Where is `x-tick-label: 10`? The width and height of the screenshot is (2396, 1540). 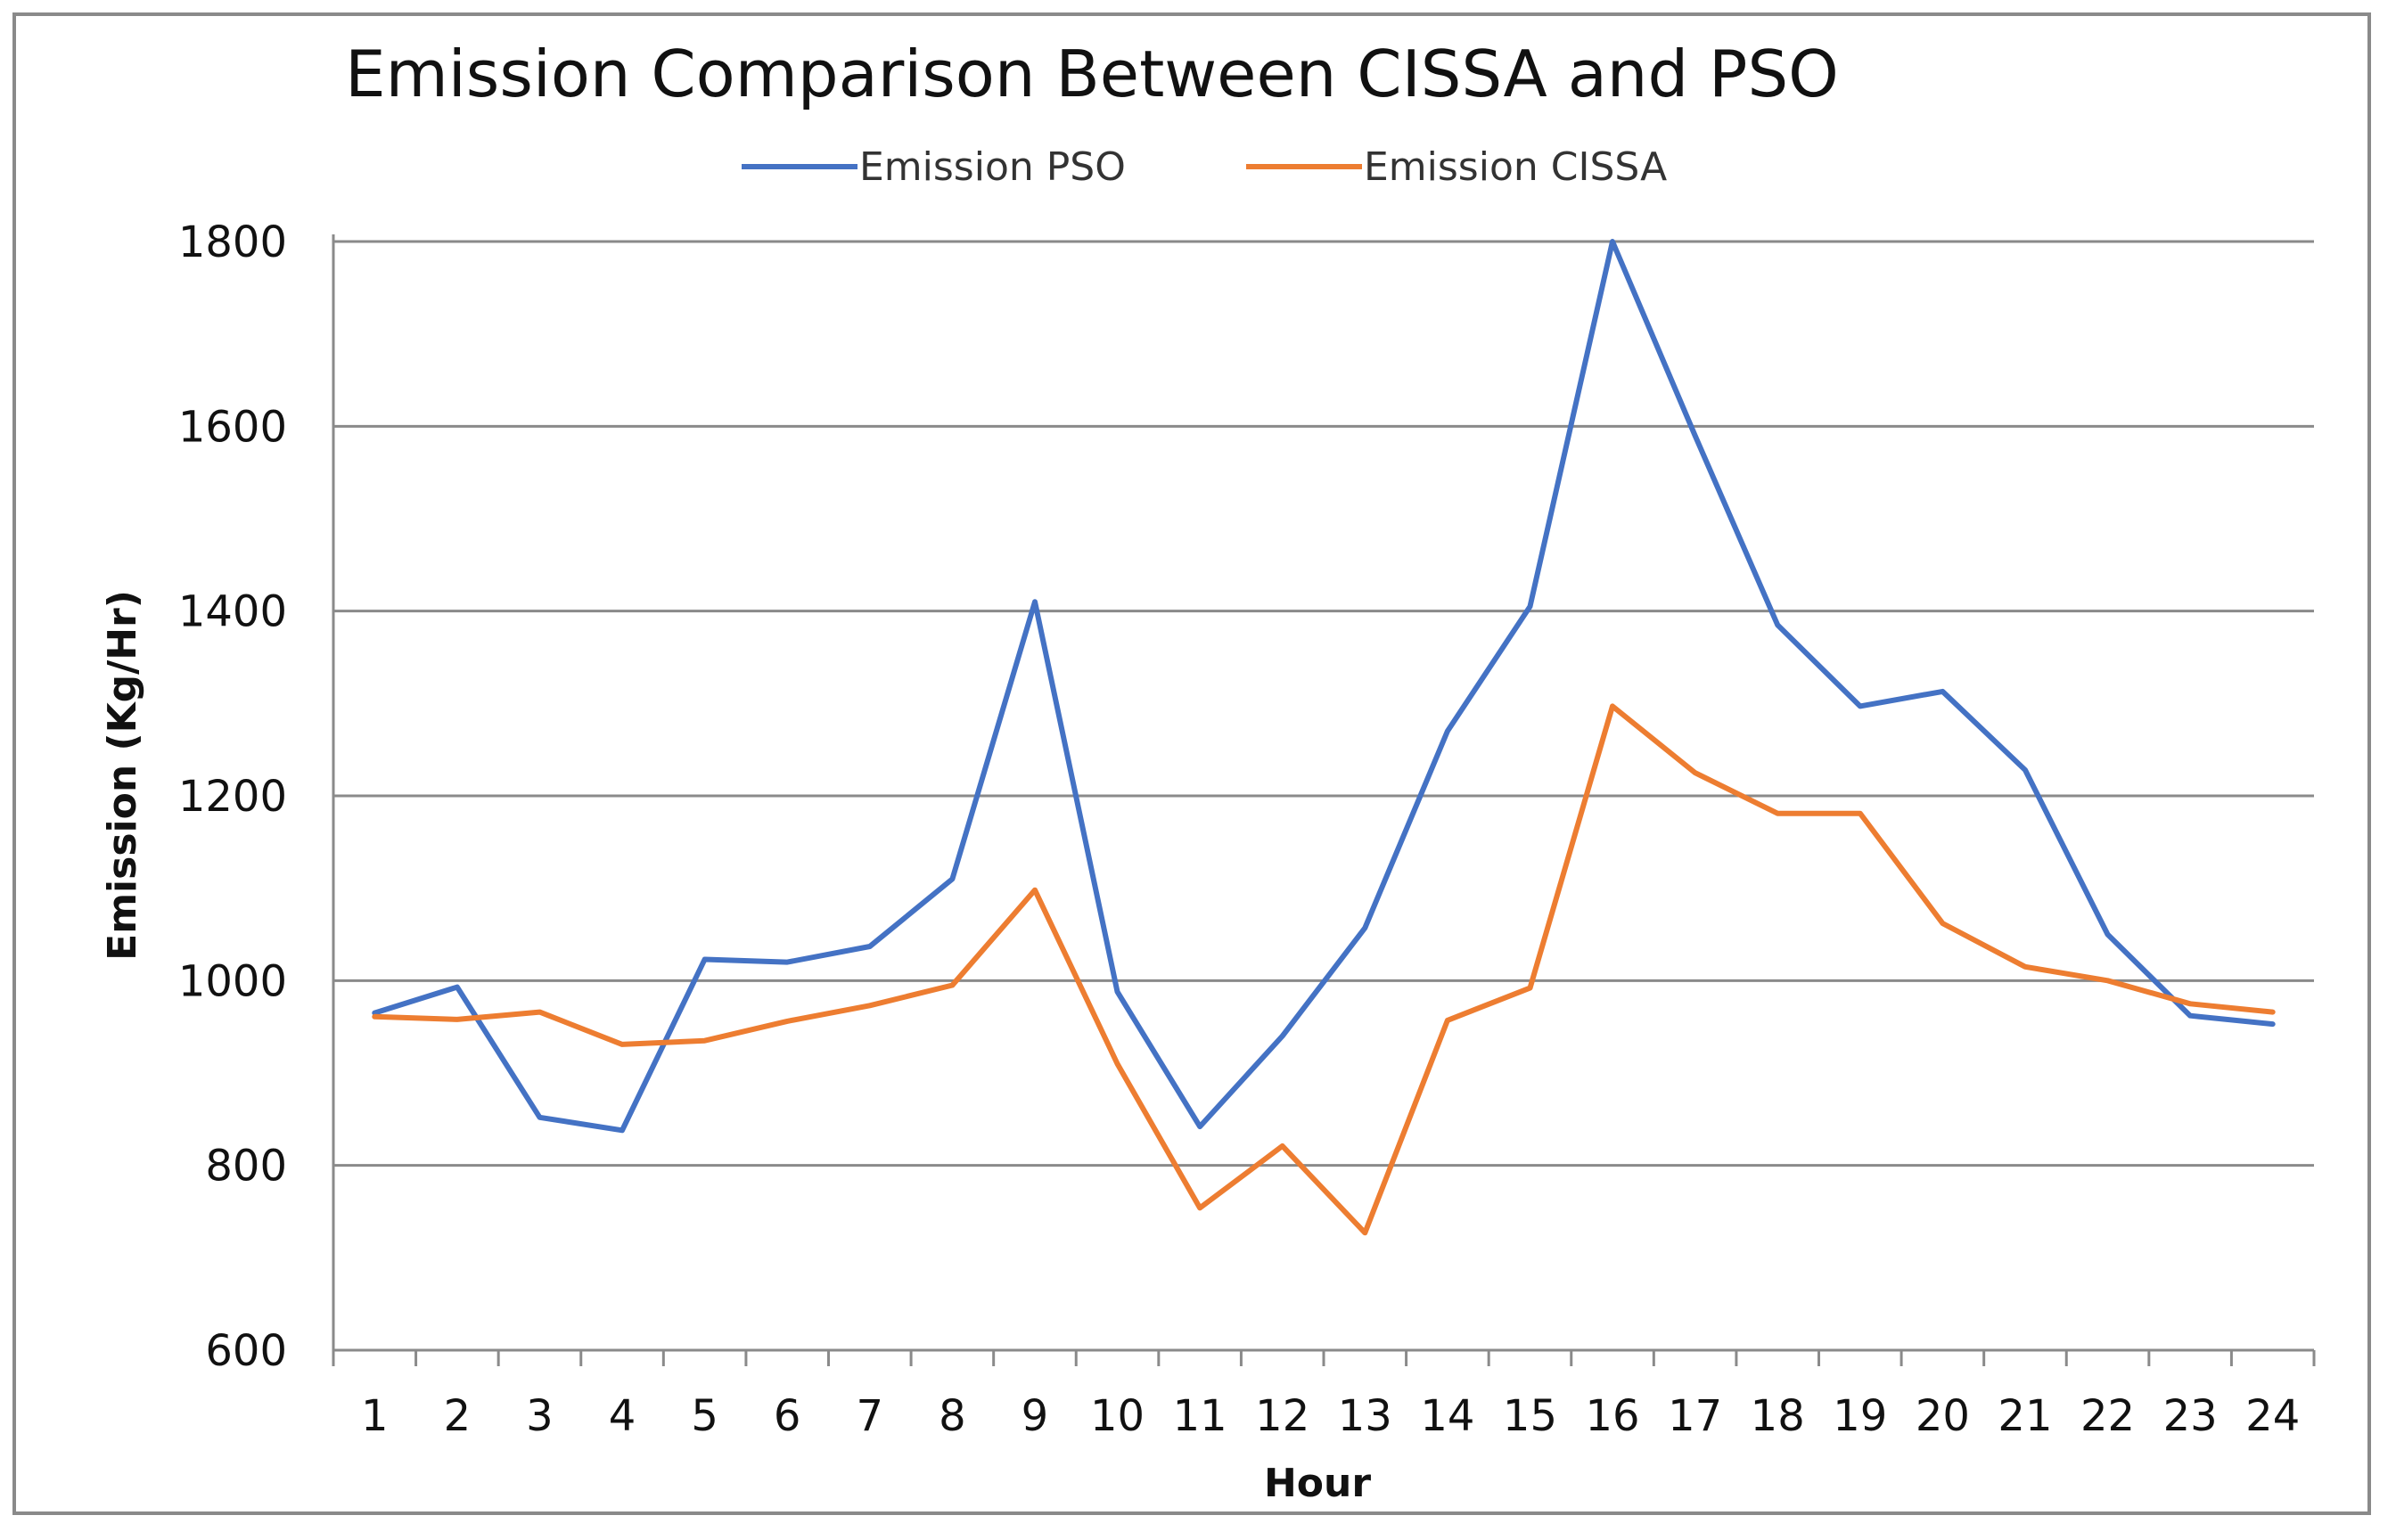 x-tick-label: 10 is located at coordinates (1118, 1416).